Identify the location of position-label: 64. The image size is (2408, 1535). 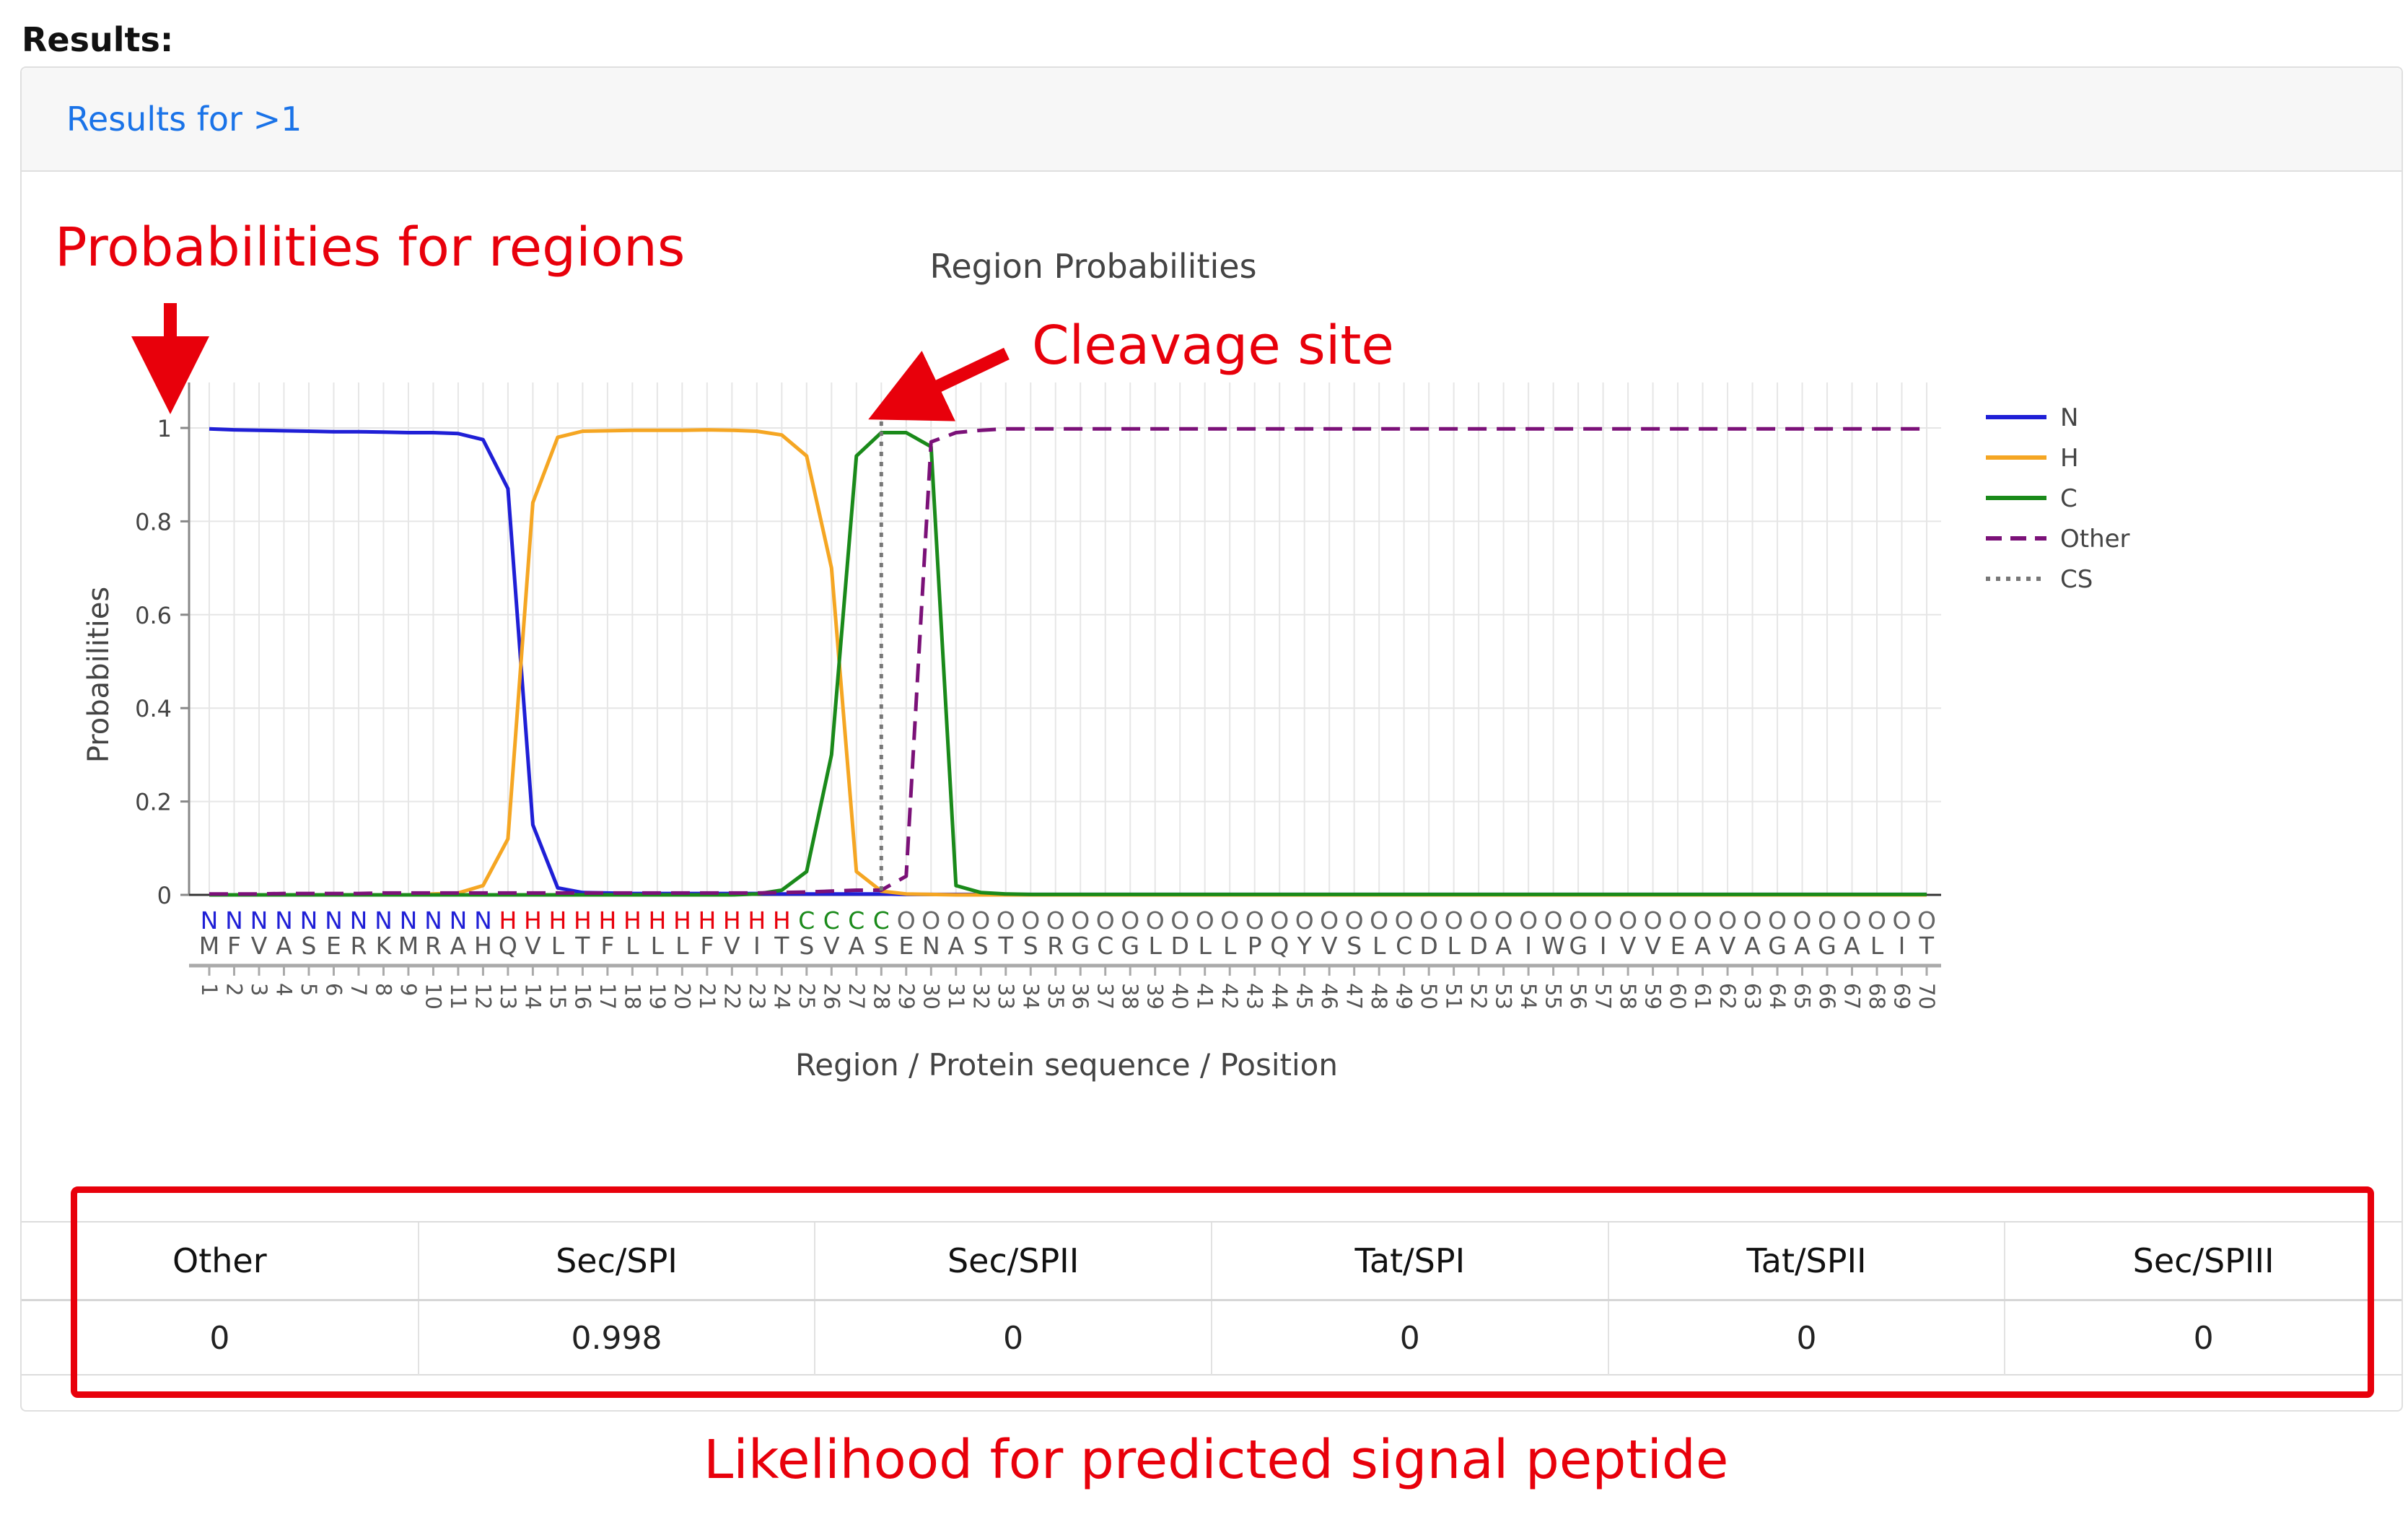
(1777, 996).